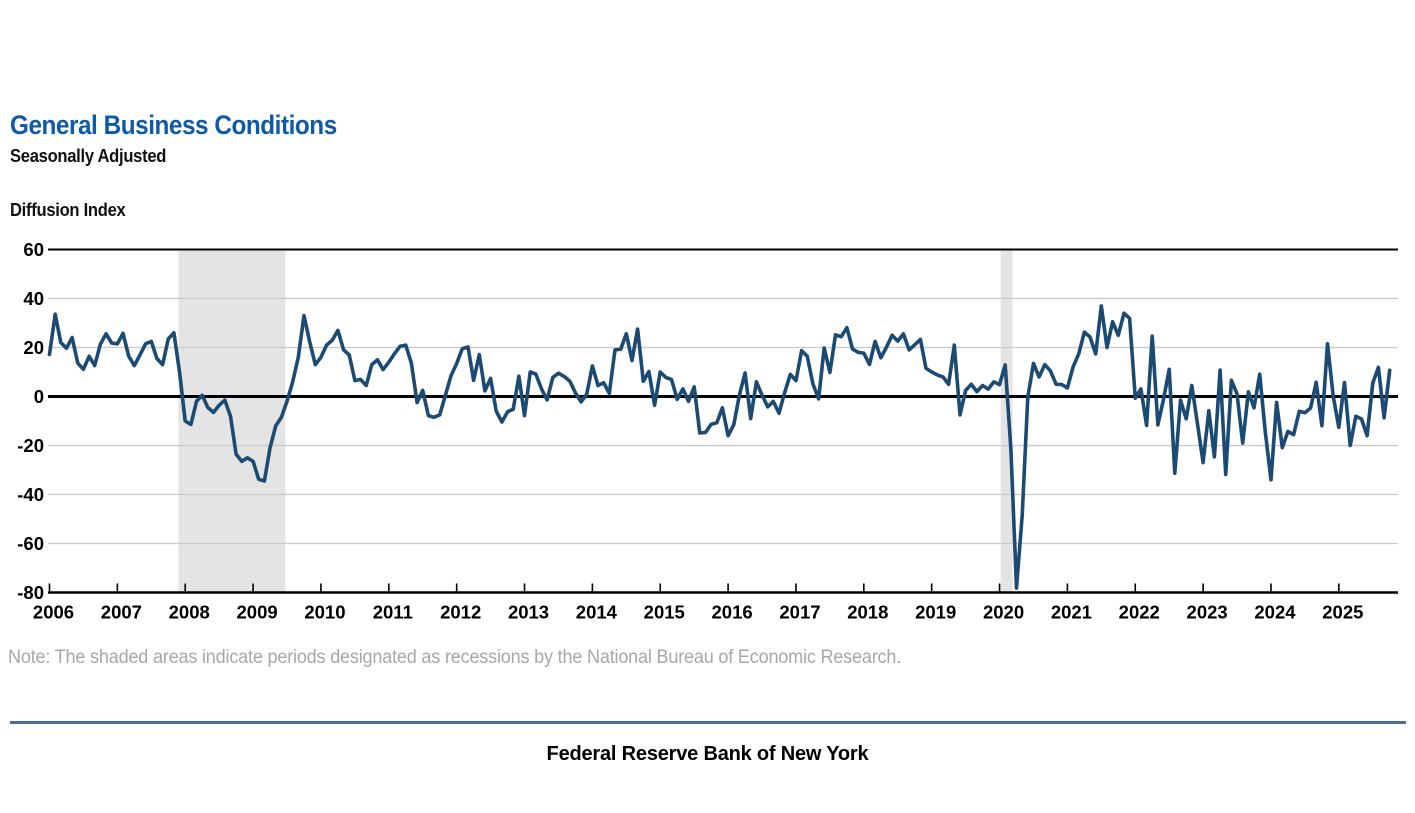 The image size is (1415, 813). What do you see at coordinates (30, 543) in the screenshot?
I see `y-tick-label: -60` at bounding box center [30, 543].